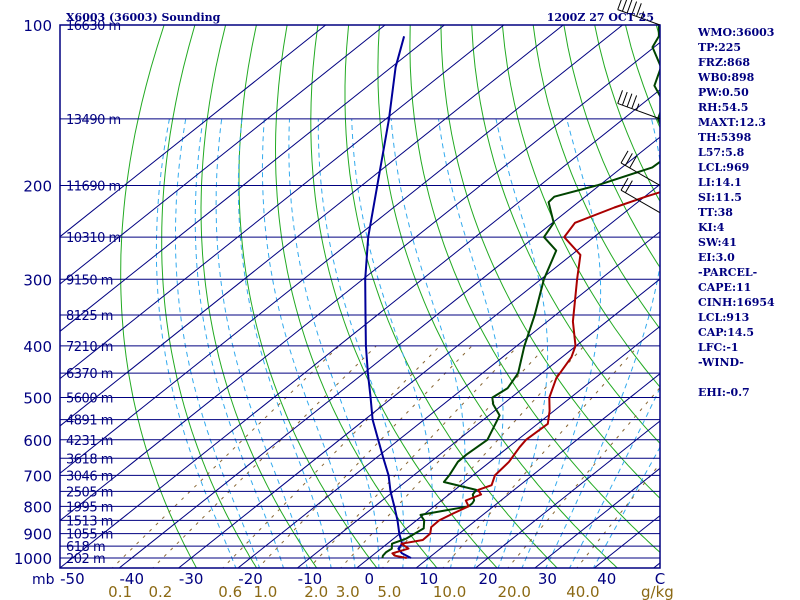  I want to click on mixing-ratio-label: 0.6, so click(230, 591).